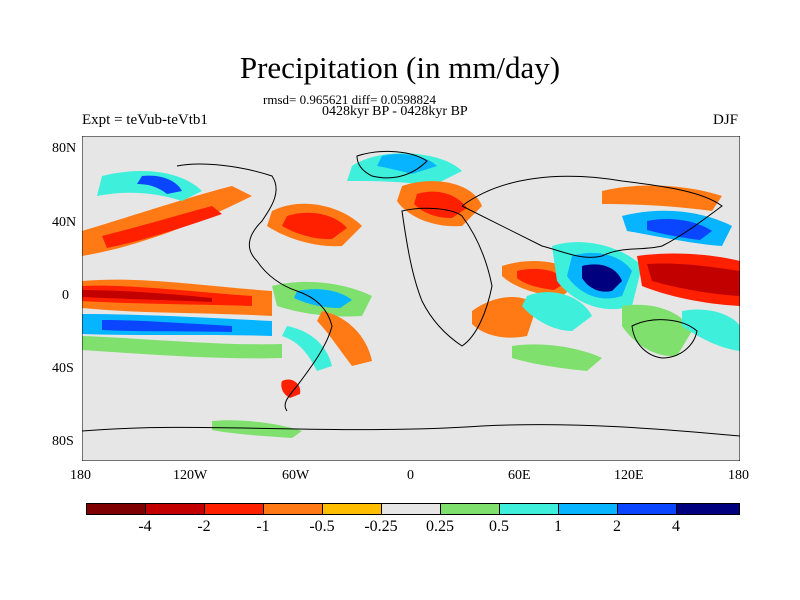  Describe the element at coordinates (499, 526) in the screenshot. I see `colorbar-label: 0.5` at that location.